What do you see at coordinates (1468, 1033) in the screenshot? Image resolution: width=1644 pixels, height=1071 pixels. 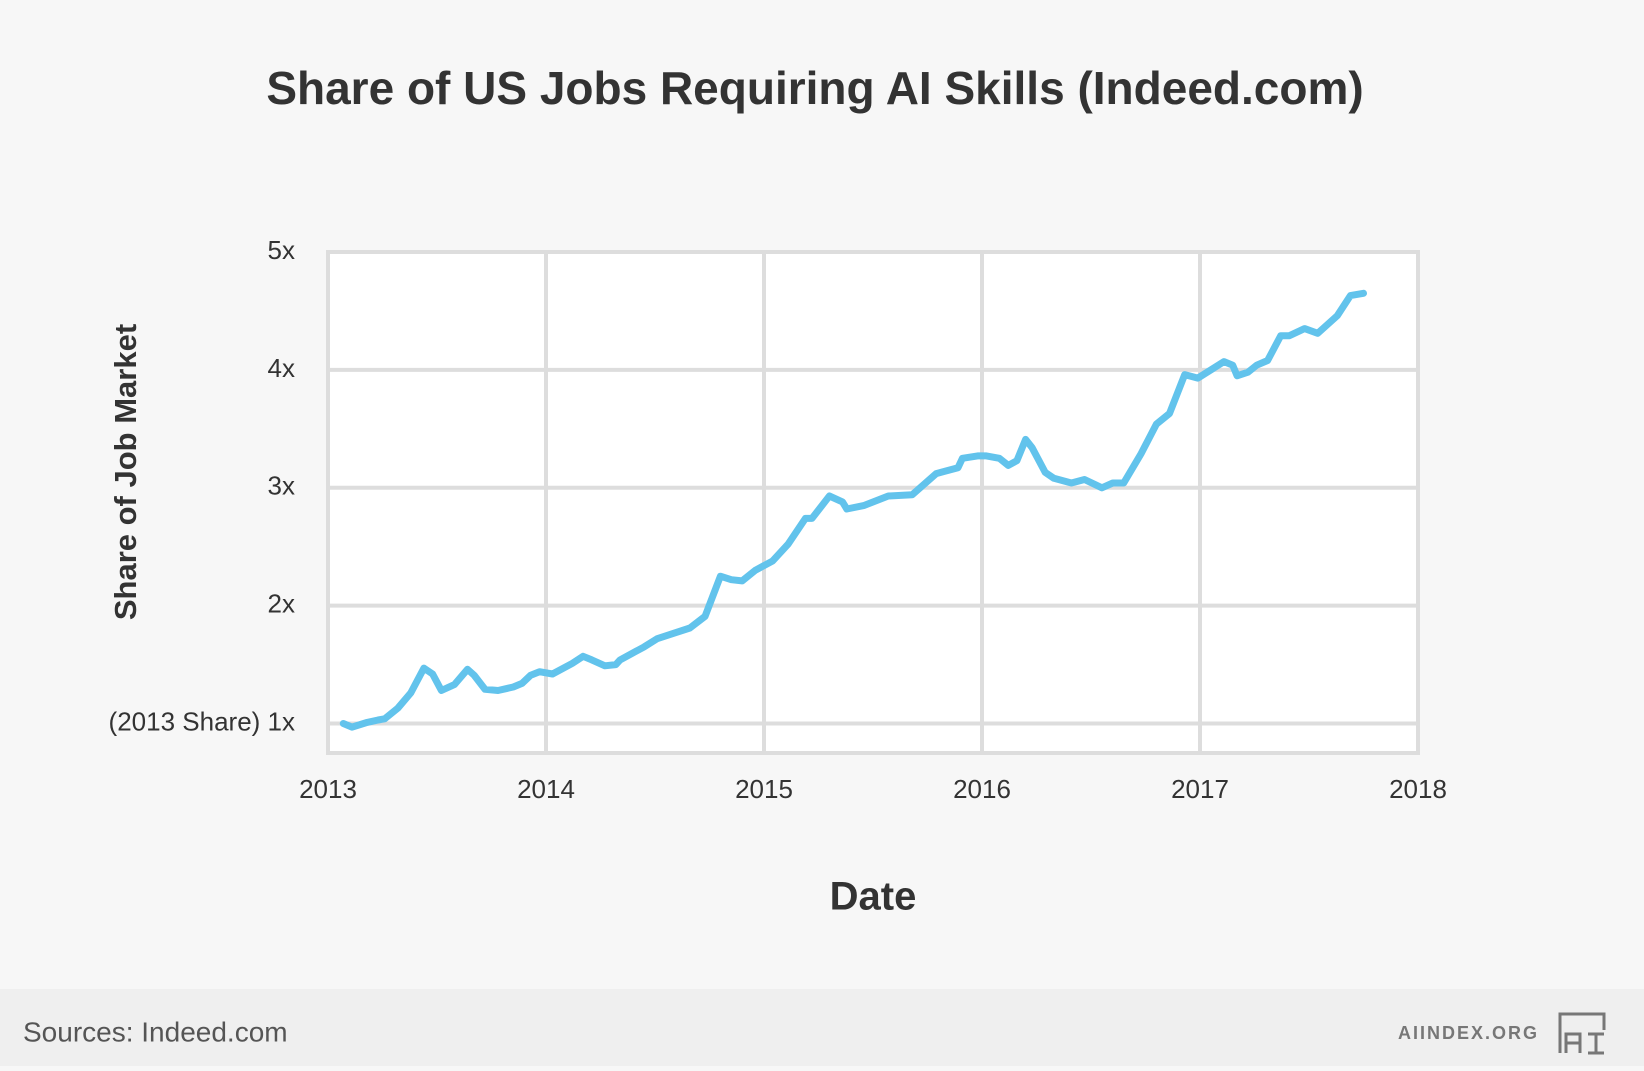 I see `brand-name: AIINDEX.ORG` at bounding box center [1468, 1033].